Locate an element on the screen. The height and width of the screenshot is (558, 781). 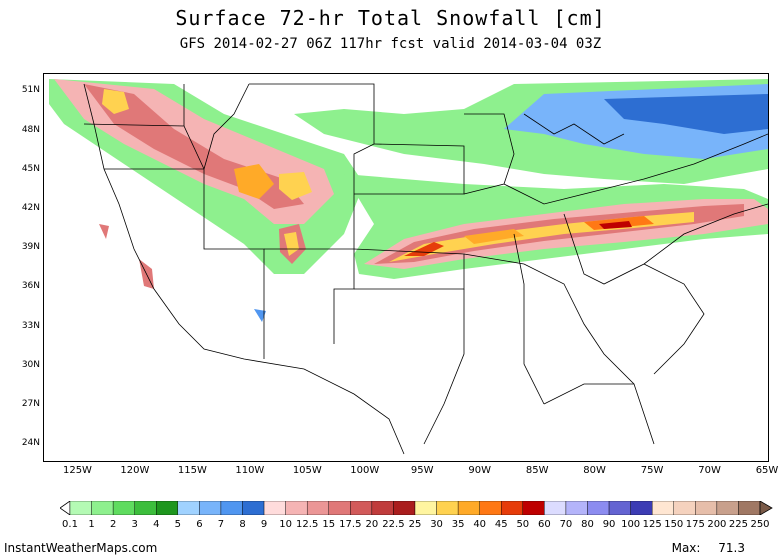
lat-label: 24N is located at coordinates (30, 443).